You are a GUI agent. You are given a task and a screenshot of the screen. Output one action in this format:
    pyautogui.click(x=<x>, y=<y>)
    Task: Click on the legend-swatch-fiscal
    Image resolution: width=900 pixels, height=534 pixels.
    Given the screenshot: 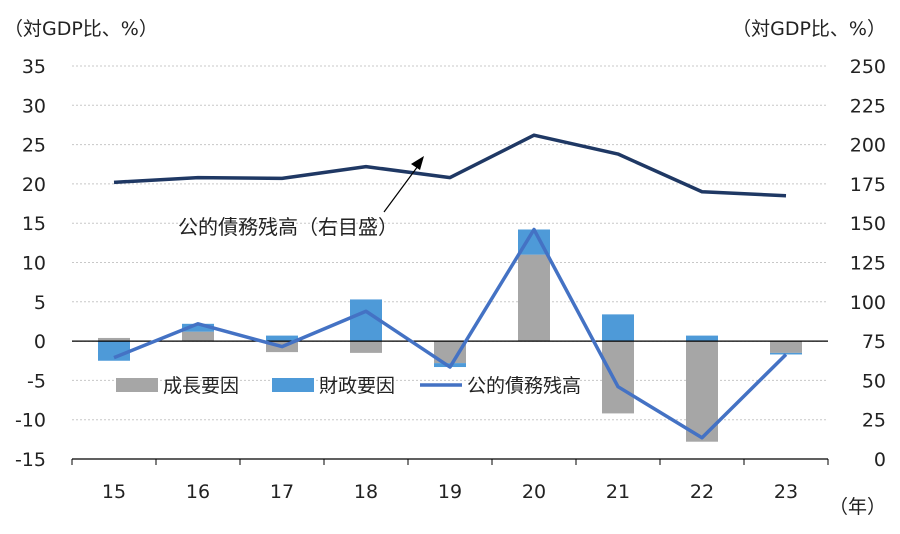 What is the action you would take?
    pyautogui.click(x=293, y=385)
    